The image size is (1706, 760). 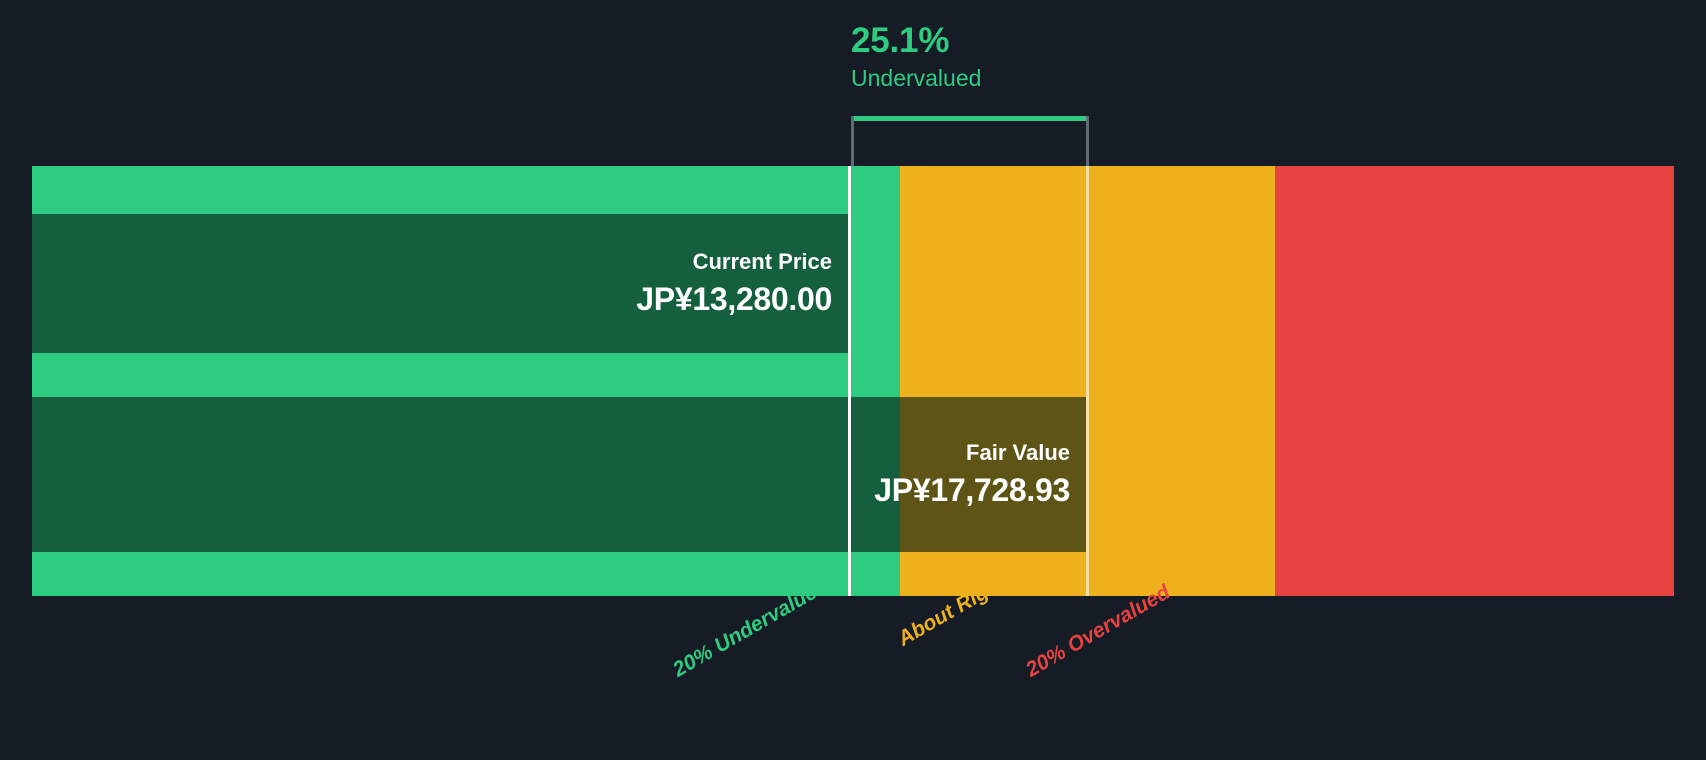 I want to click on headline-bracket, so click(x=970, y=141).